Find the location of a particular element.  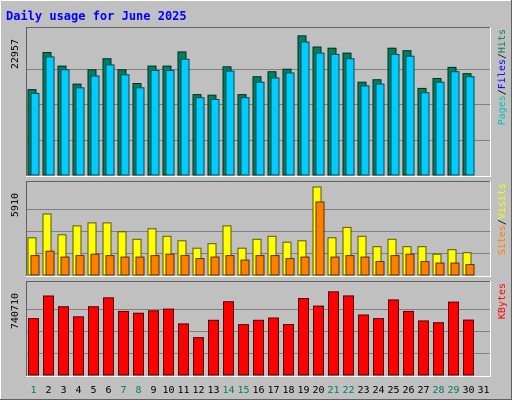

day-label-2: 2 is located at coordinates (48, 390).